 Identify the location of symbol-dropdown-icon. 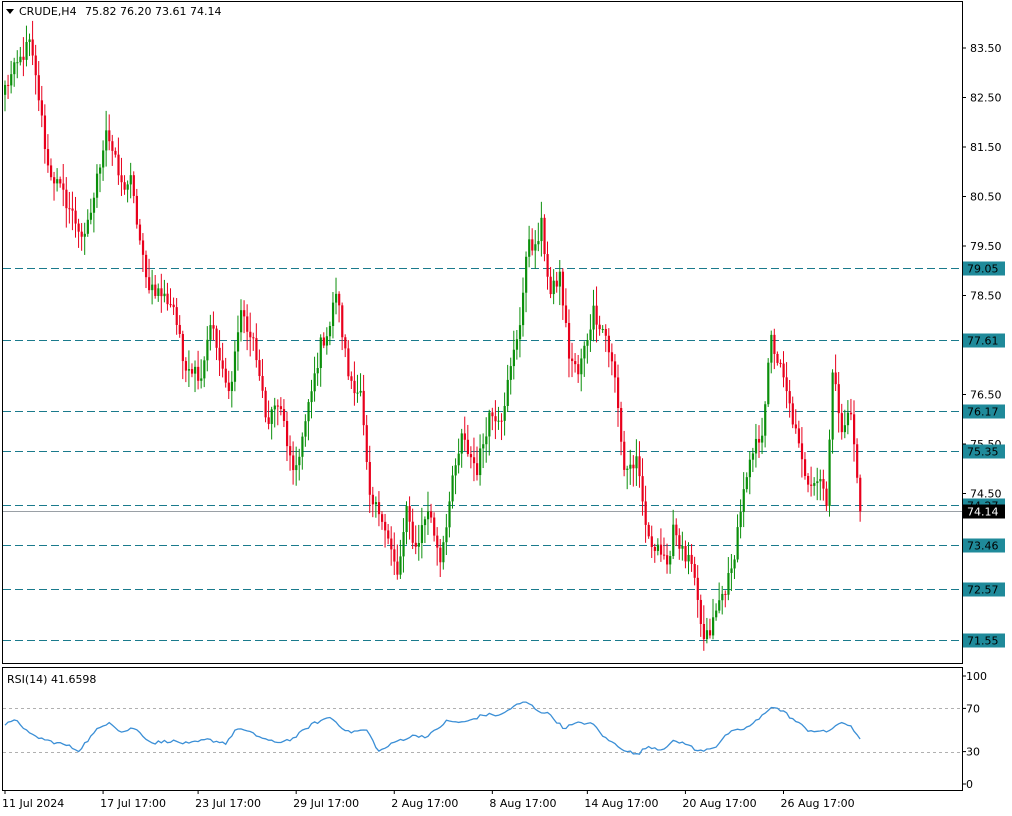
(10, 11).